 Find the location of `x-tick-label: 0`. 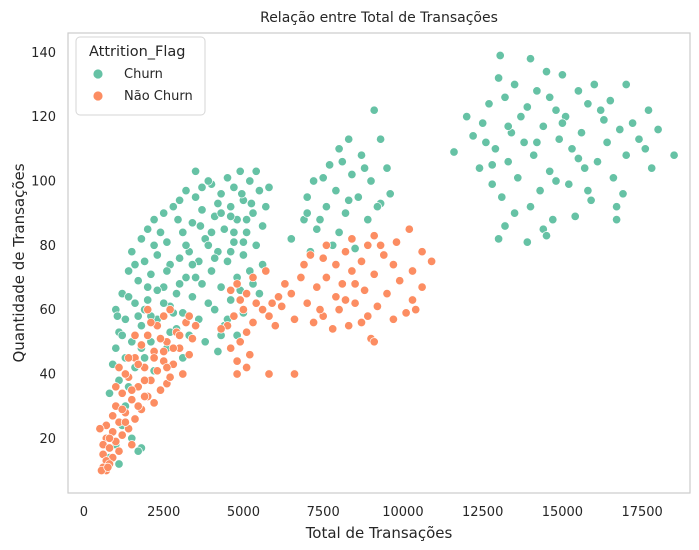

x-tick-label: 0 is located at coordinates (84, 512).